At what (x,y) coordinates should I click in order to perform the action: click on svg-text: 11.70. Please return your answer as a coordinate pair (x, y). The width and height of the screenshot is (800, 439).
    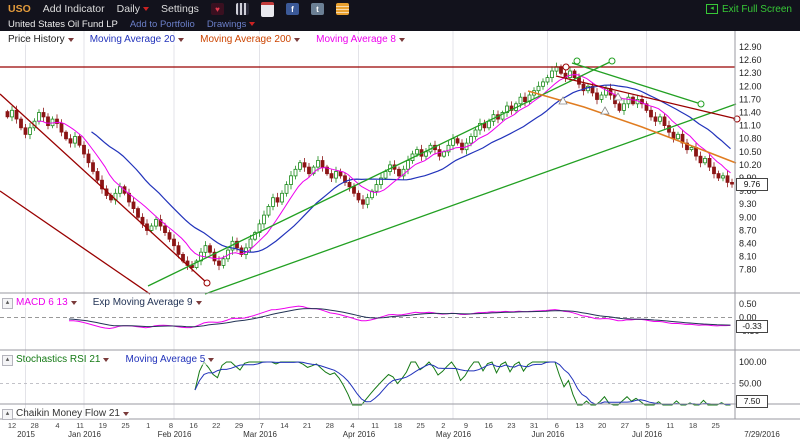
    Looking at the image, I should click on (750, 99).